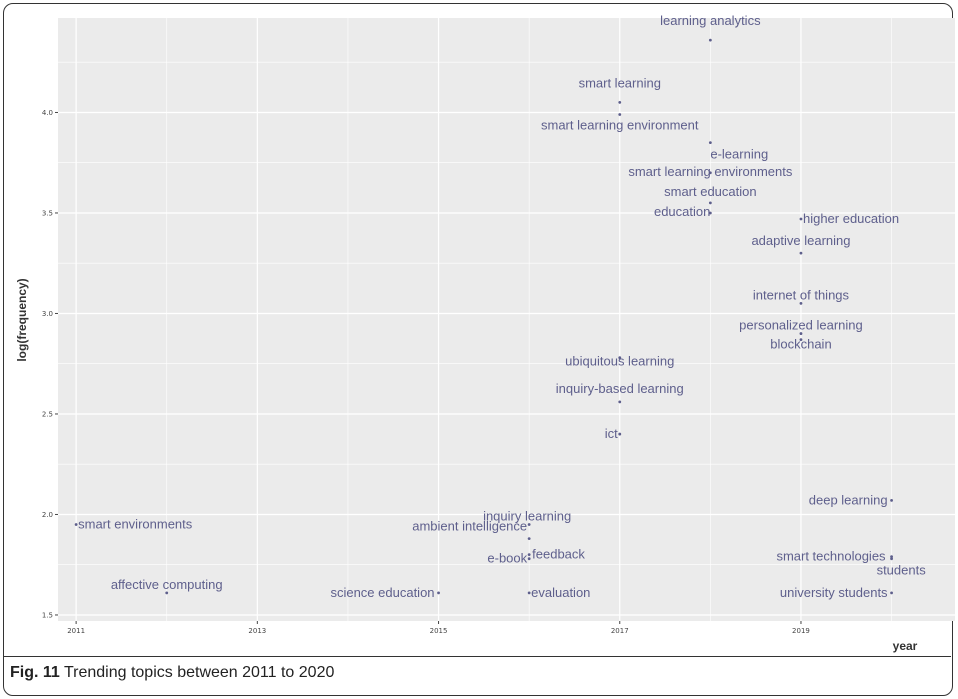  Describe the element at coordinates (834, 592) in the screenshot. I see `point-label: university students` at that location.